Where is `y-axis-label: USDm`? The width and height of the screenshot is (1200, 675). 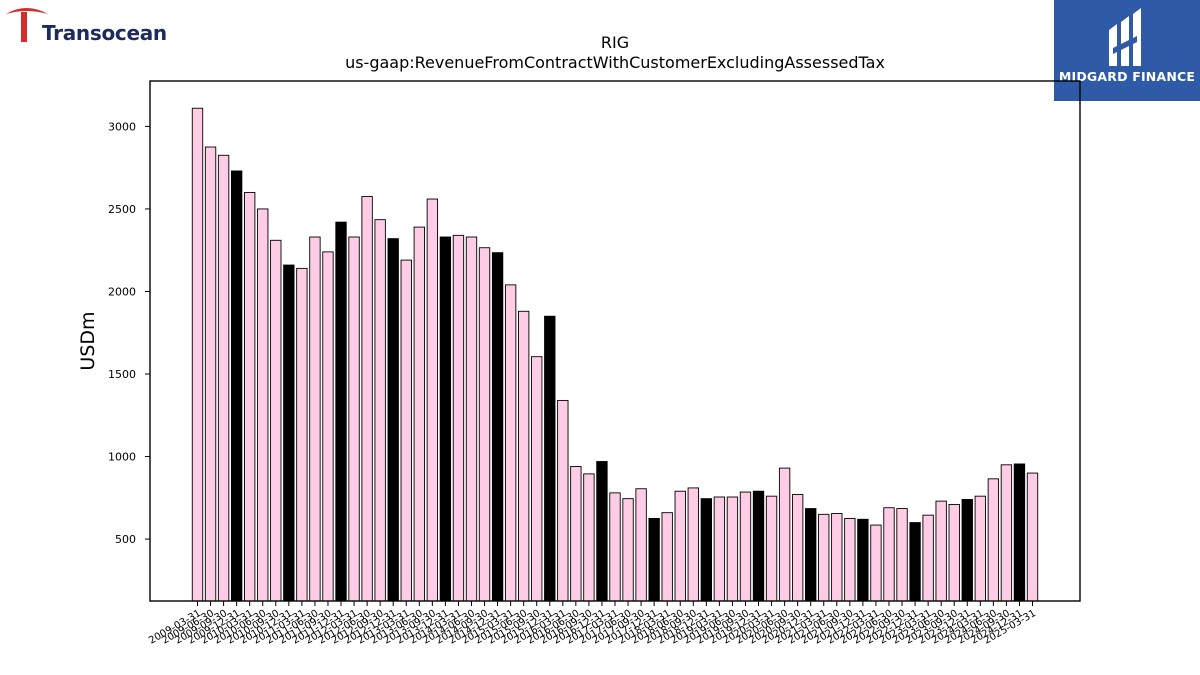 y-axis-label: USDm is located at coordinates (88, 340).